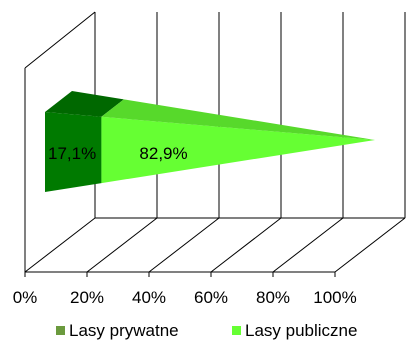 The image size is (411, 347). I want to click on x-axis-ticks: 0% 20% 40% 60% 80% 100%, so click(185, 297).